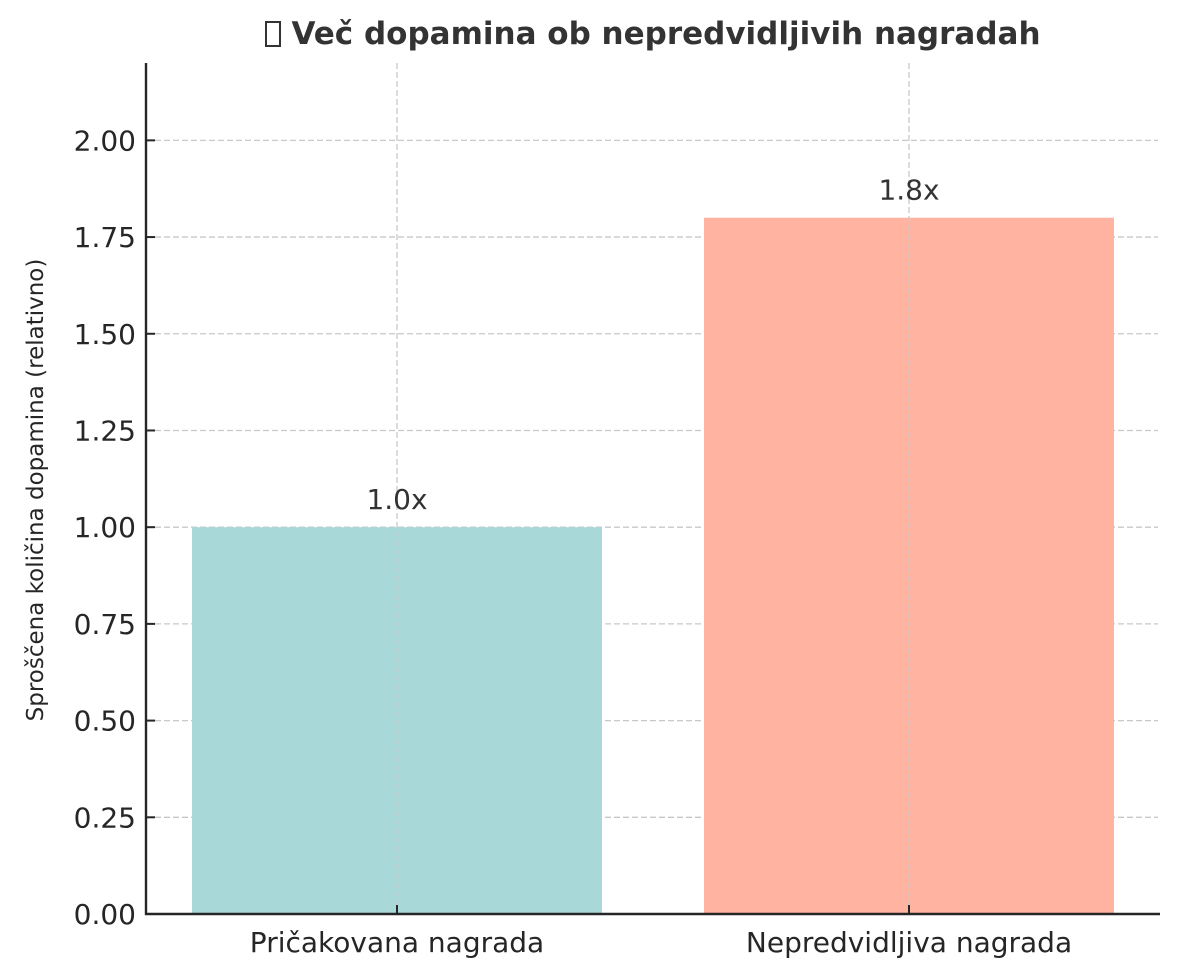 This screenshot has width=1180, height=979. What do you see at coordinates (908, 190) in the screenshot?
I see `bar-value-label: 1.8x` at bounding box center [908, 190].